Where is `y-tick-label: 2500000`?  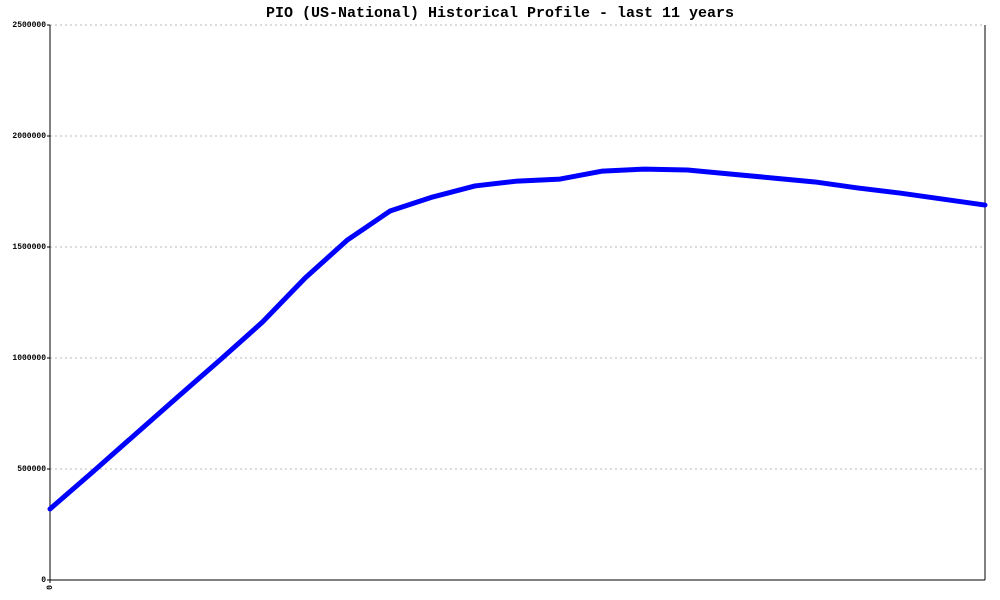
y-tick-label: 2500000 is located at coordinates (29, 25).